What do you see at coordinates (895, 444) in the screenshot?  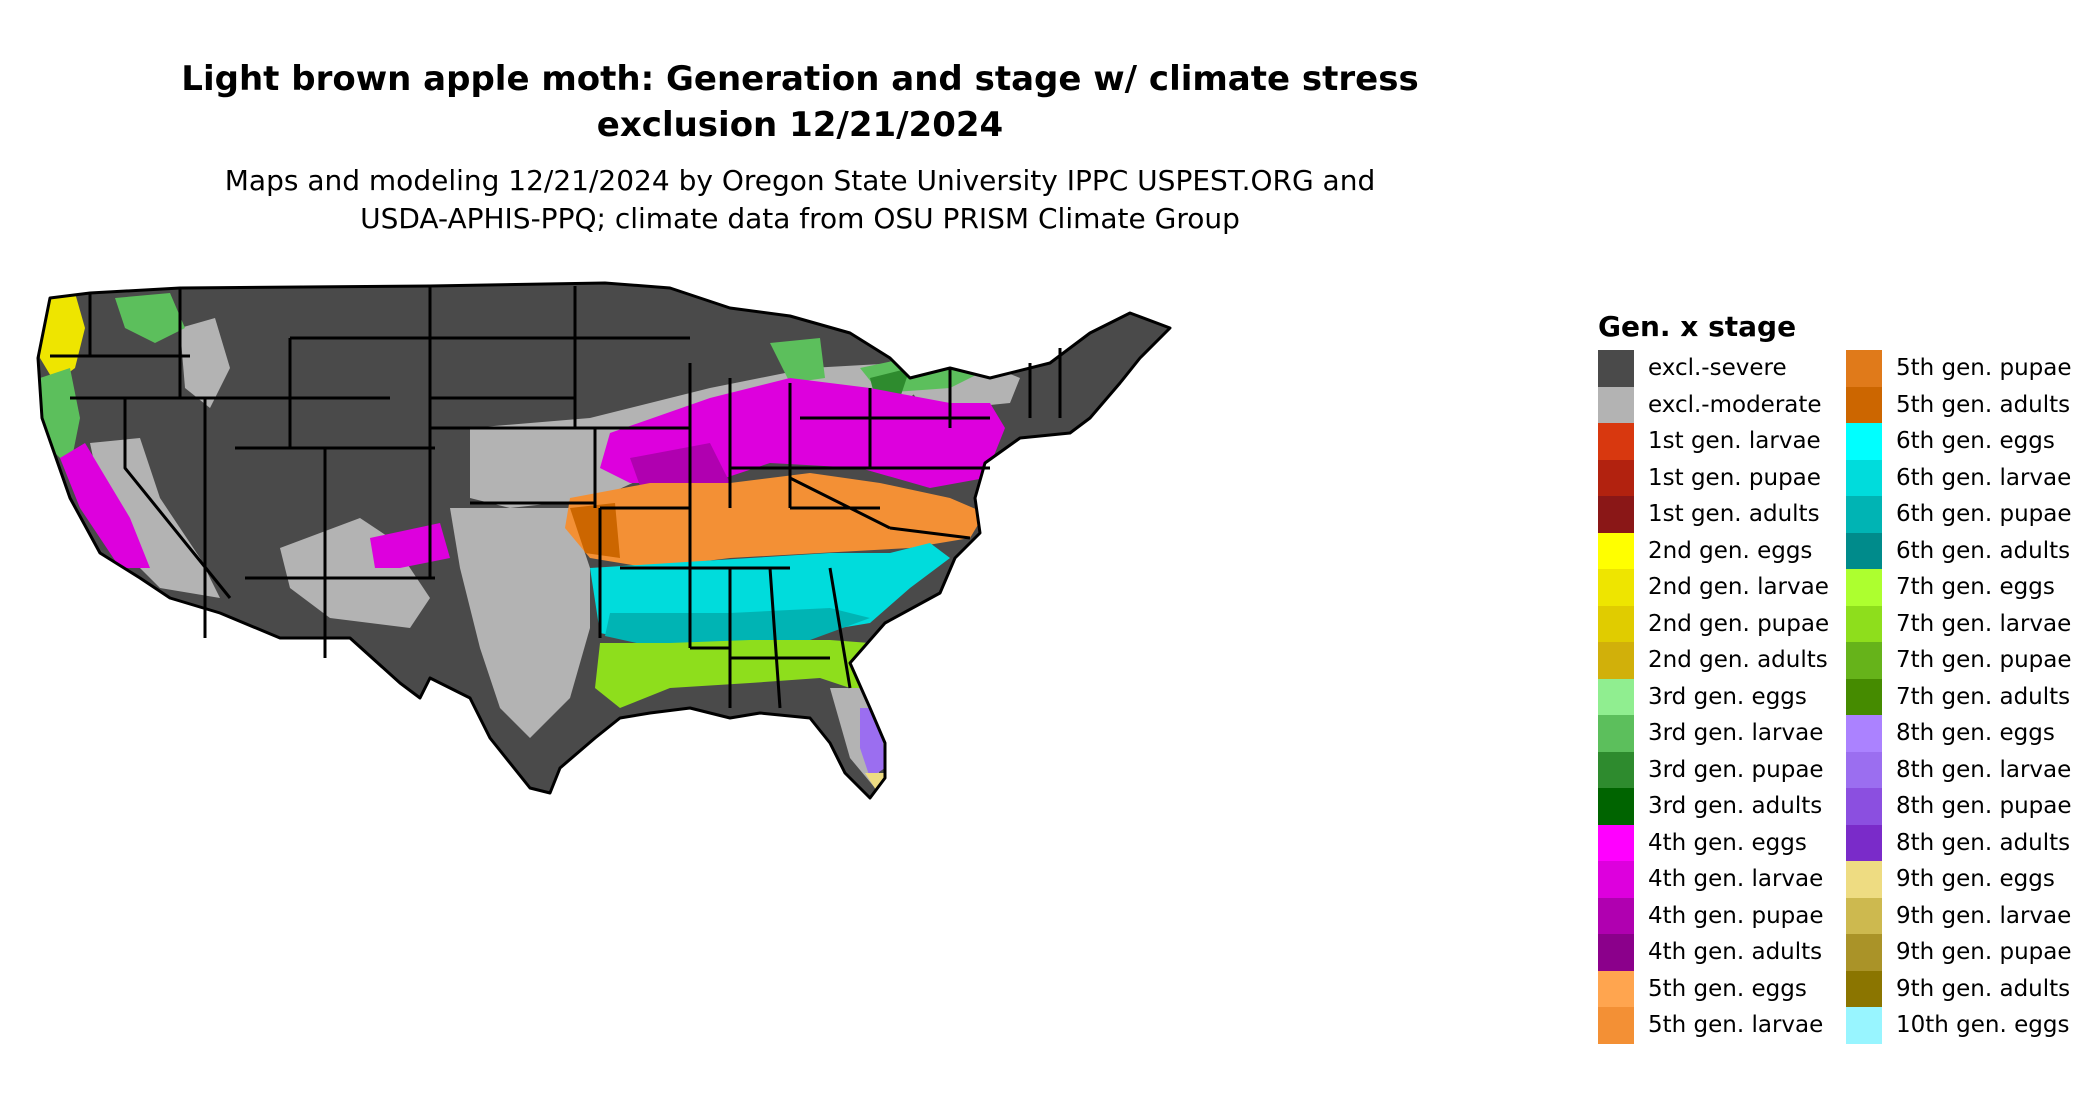 I see `state-lines-east` at bounding box center [895, 444].